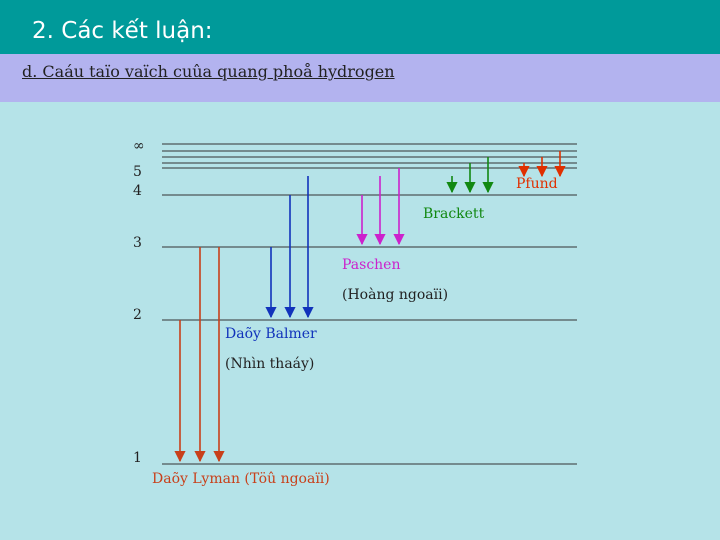  What do you see at coordinates (137, 315) in the screenshot?
I see `level-label-2: 2` at bounding box center [137, 315].